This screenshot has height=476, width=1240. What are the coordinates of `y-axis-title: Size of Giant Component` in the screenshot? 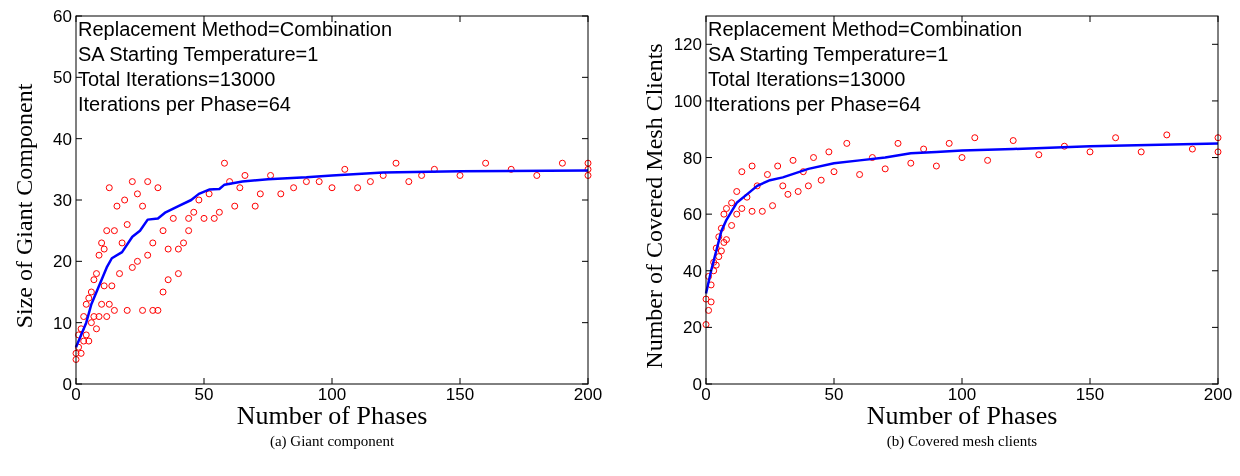 It's located at (24, 206).